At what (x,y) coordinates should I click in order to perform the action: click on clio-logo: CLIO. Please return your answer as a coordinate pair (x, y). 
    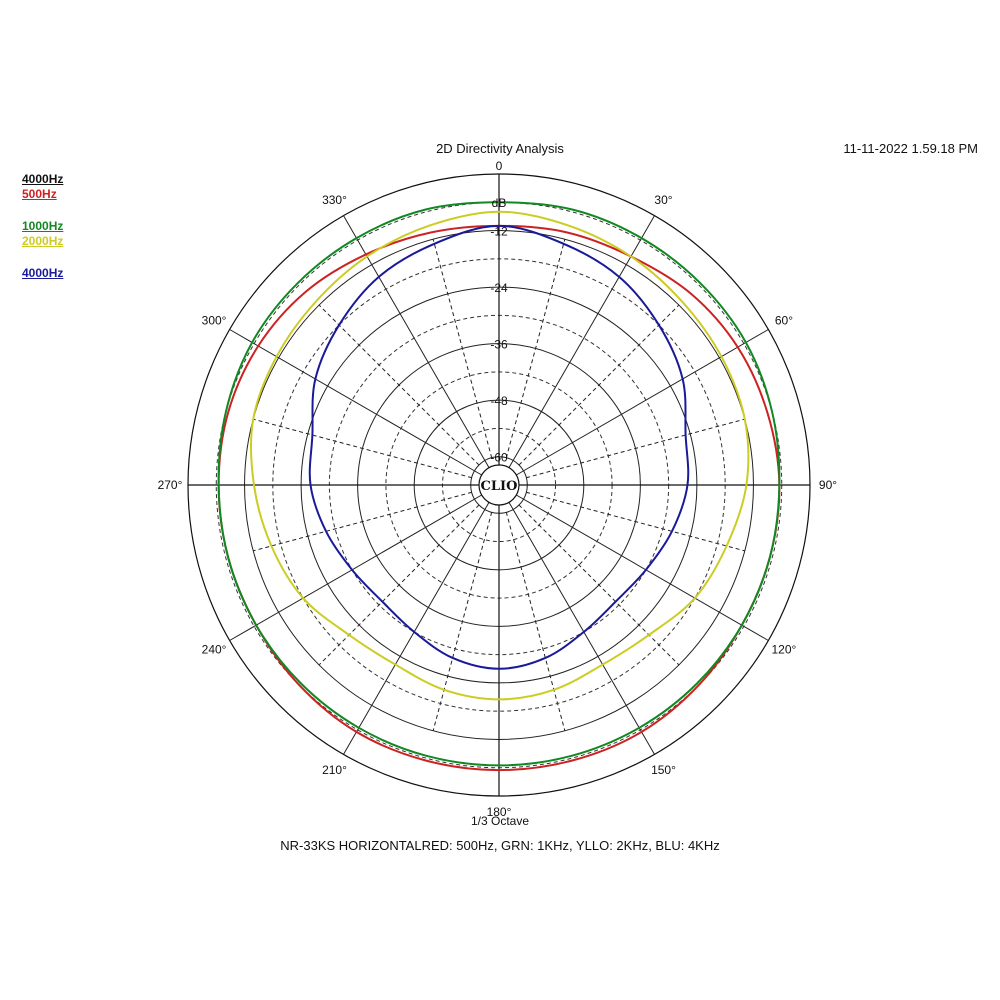
    Looking at the image, I should click on (499, 486).